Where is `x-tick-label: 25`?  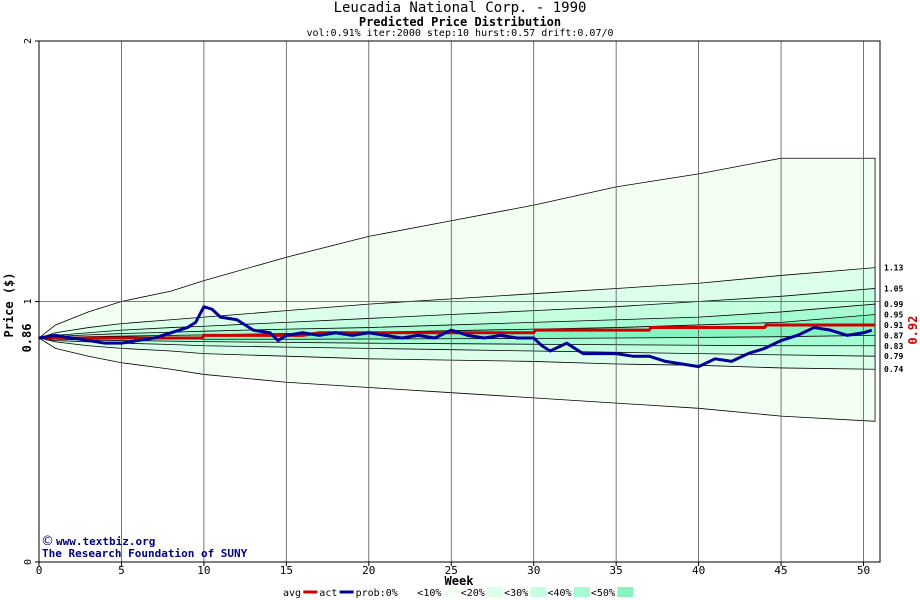 x-tick-label: 25 is located at coordinates (451, 570).